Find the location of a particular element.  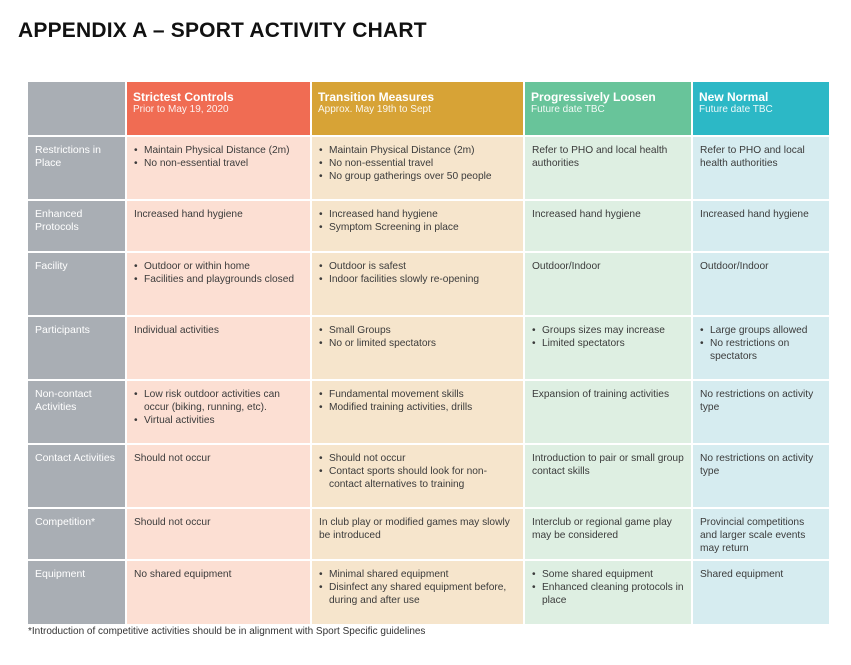

bullet-item: Indoor facilities slowly re-opening is located at coordinates (418, 279).